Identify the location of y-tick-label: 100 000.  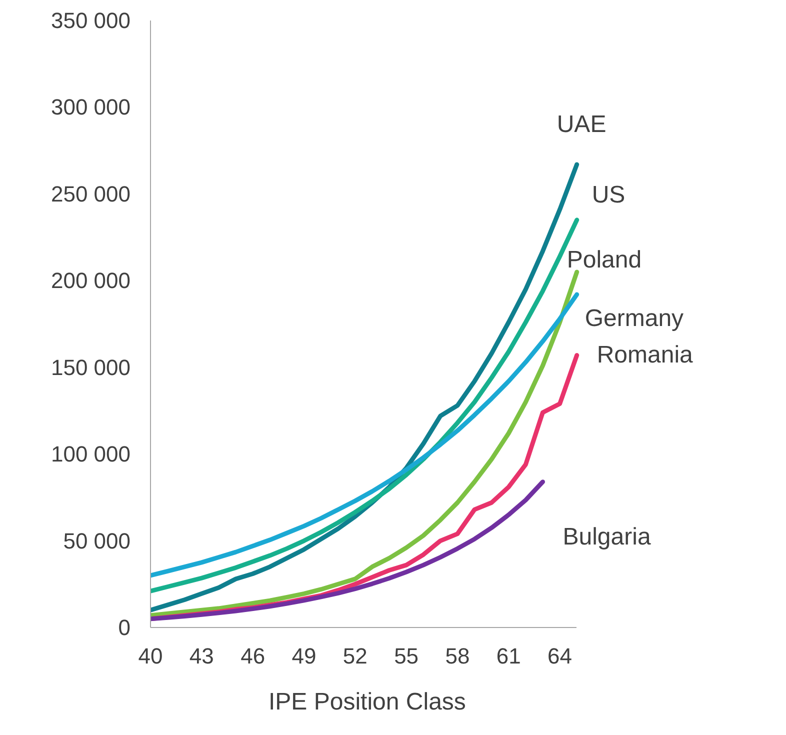
(90, 454).